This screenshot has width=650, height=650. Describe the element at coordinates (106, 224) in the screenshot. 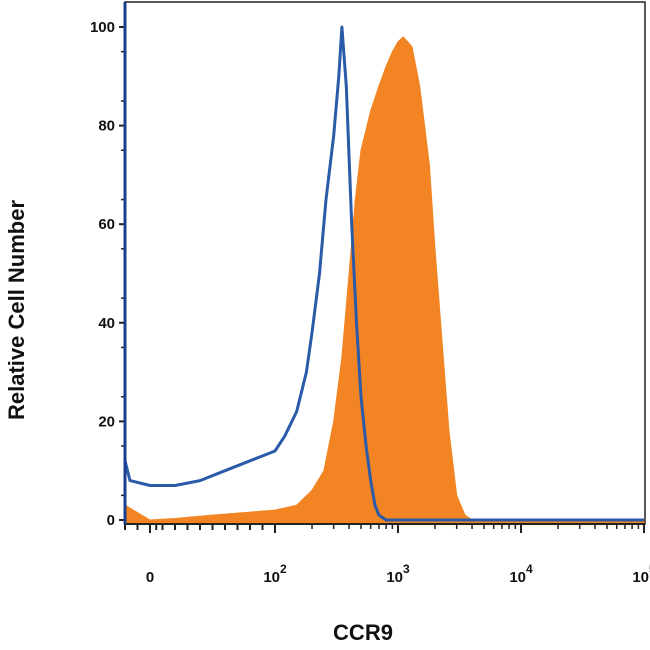

I see `y-tick-label: 60` at that location.